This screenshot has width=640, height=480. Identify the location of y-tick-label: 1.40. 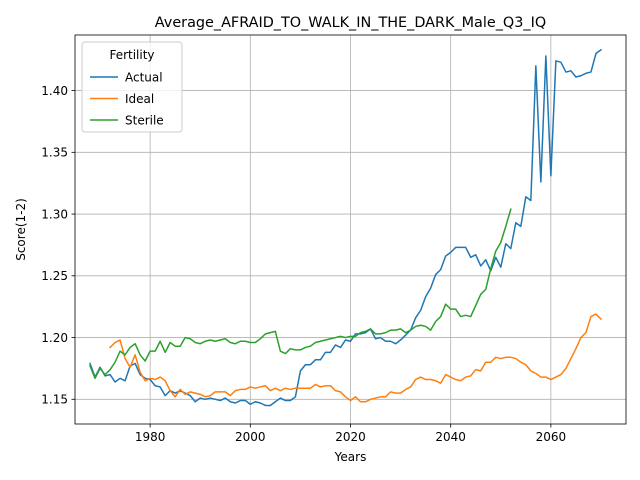
(54, 91).